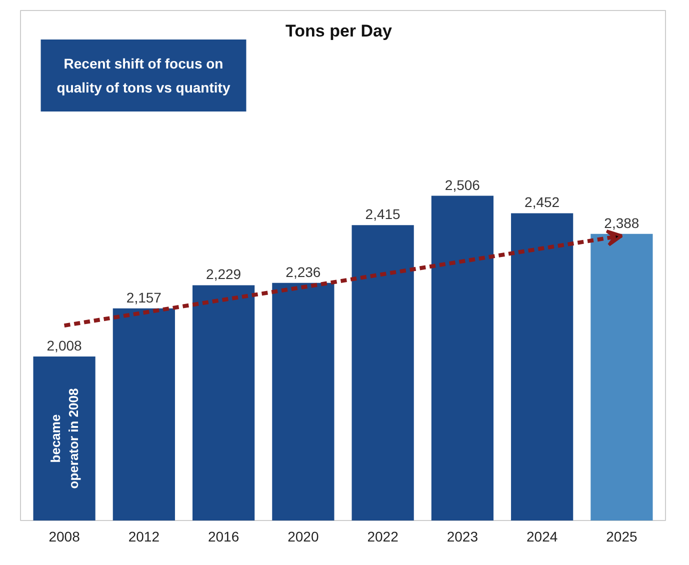 This screenshot has width=689, height=565. I want to click on data-label: 2,008, so click(64, 346).